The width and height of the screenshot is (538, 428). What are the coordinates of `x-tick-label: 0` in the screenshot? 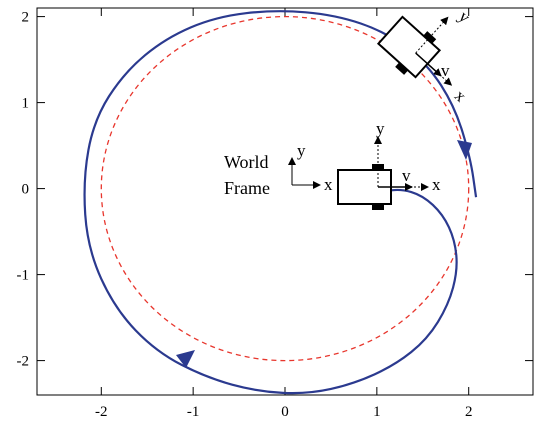 It's located at (285, 412).